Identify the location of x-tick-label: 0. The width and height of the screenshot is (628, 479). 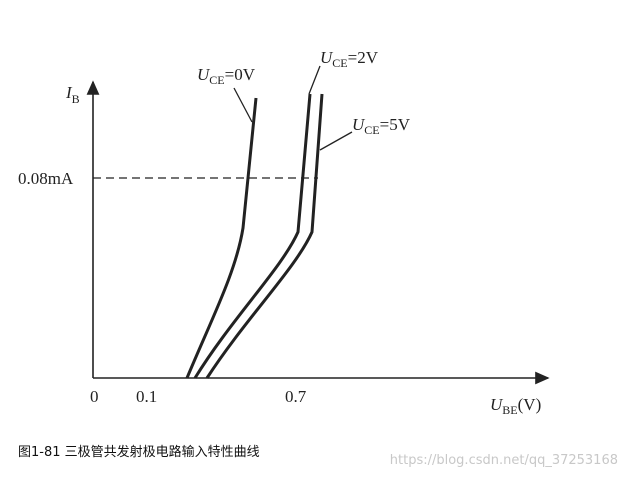
(94, 396).